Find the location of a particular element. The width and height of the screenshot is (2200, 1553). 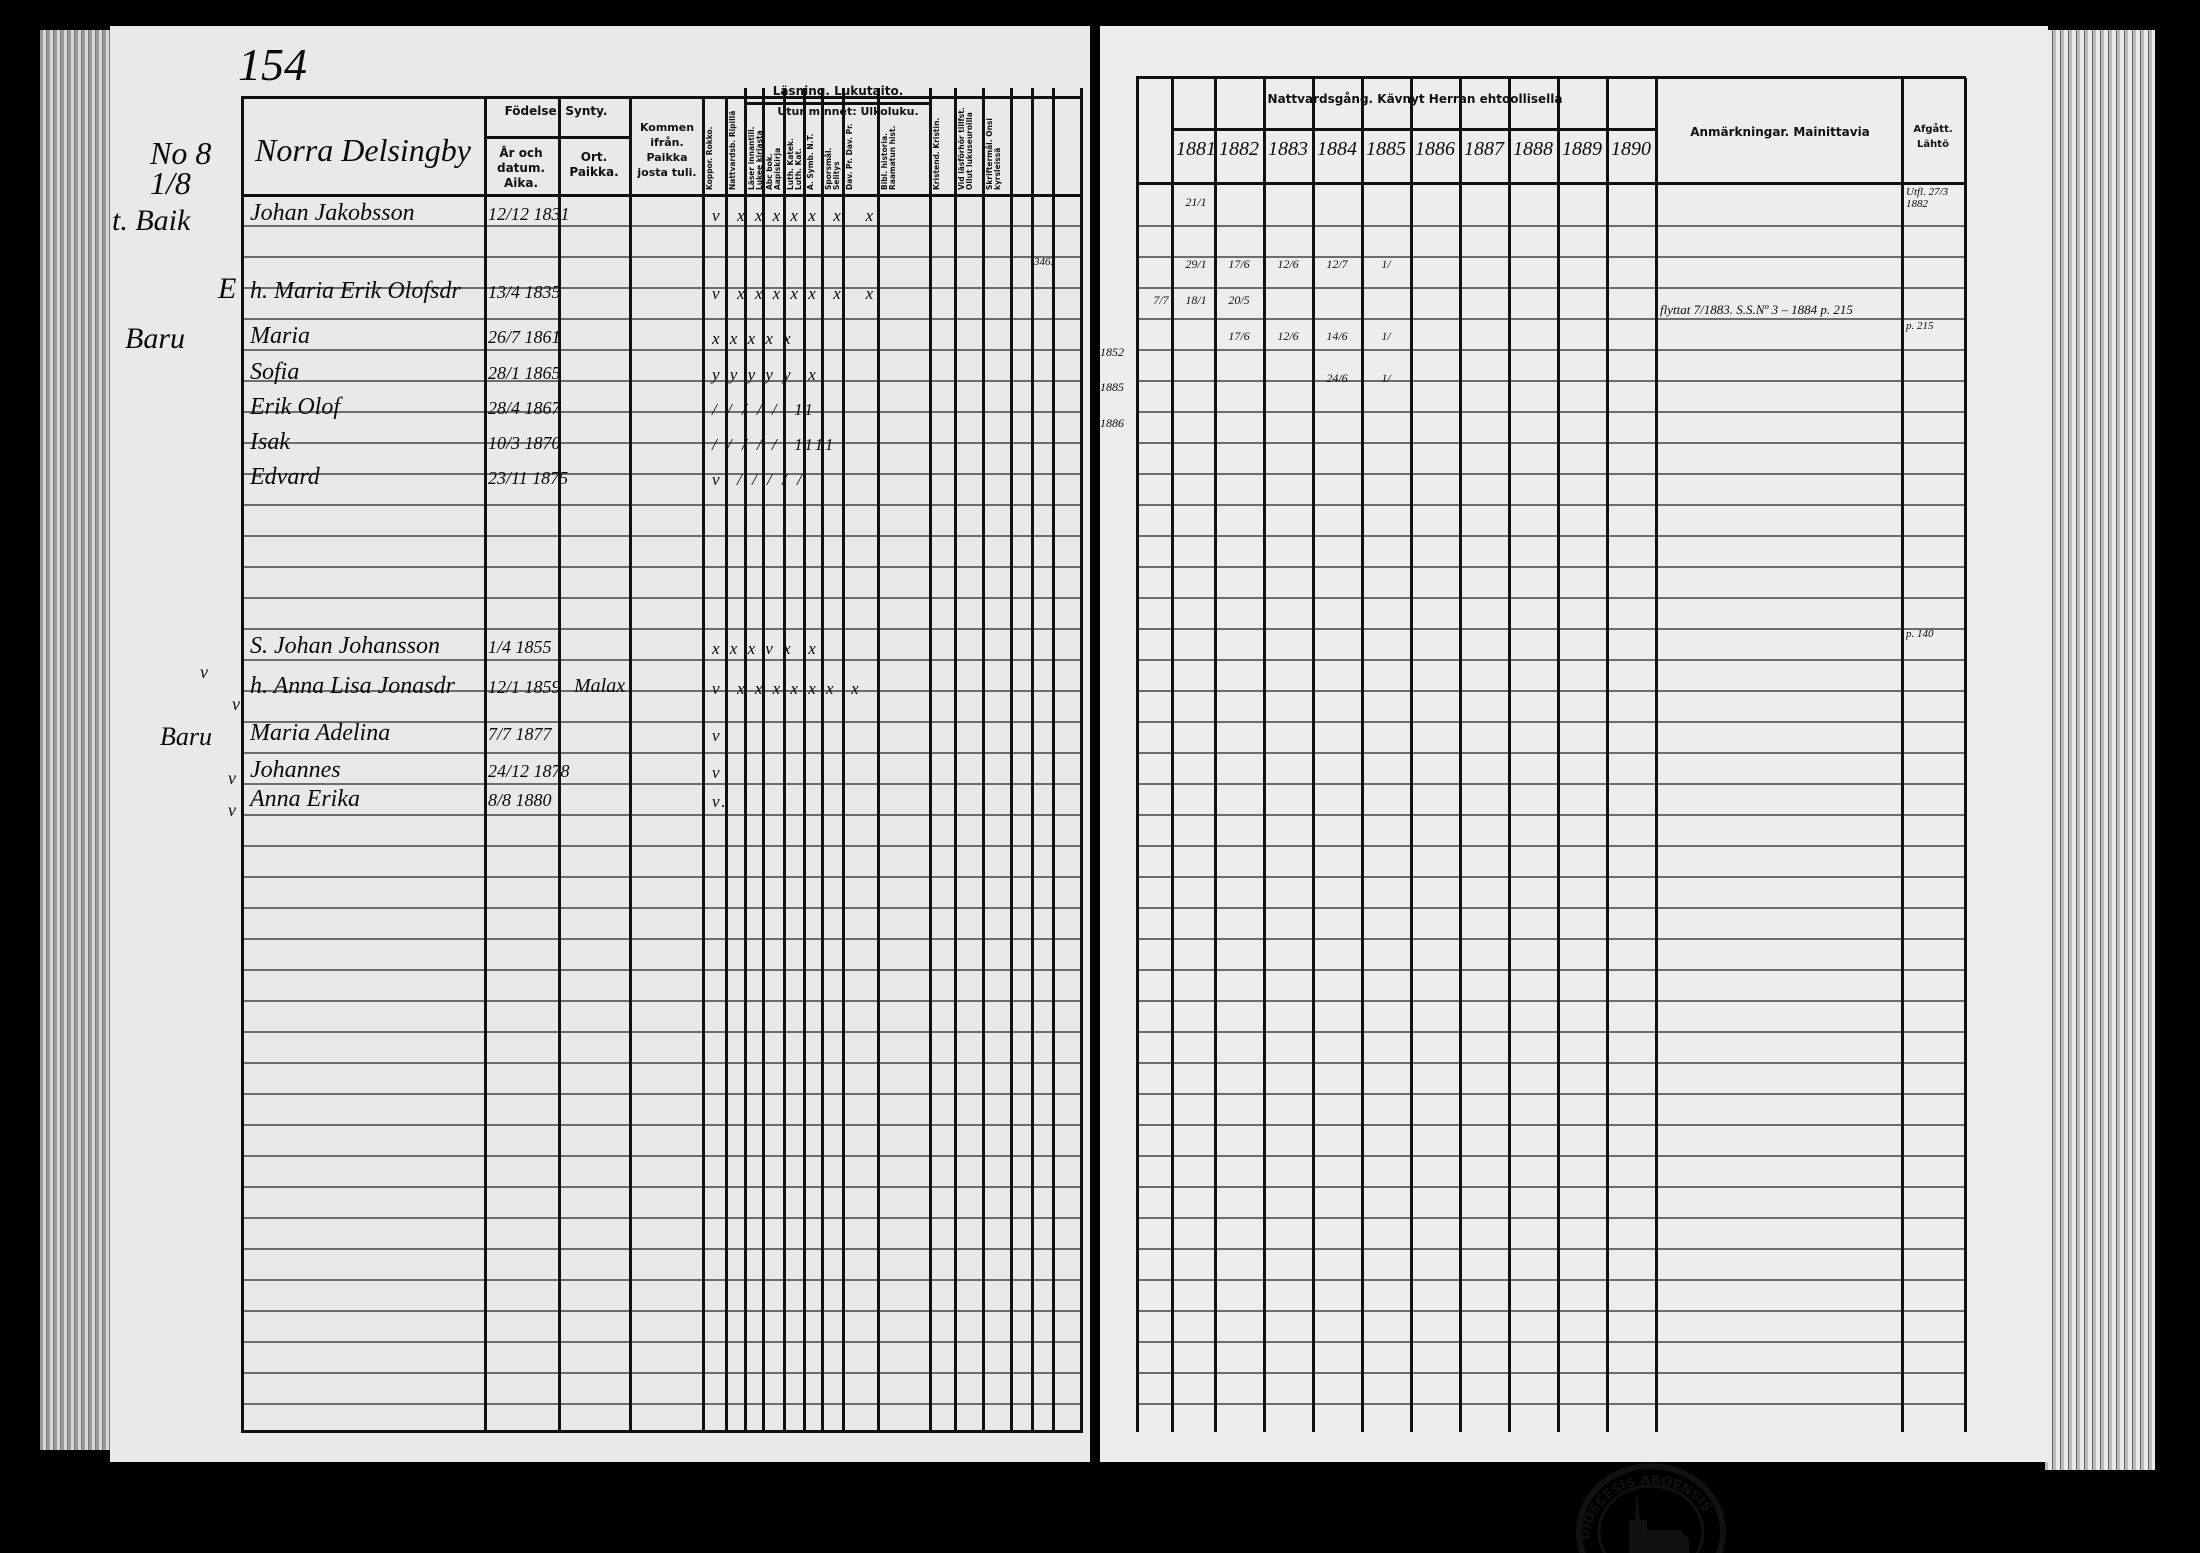

vertical-column-header: Läser innantill. Lukee kirjasta is located at coordinates (755, 158).